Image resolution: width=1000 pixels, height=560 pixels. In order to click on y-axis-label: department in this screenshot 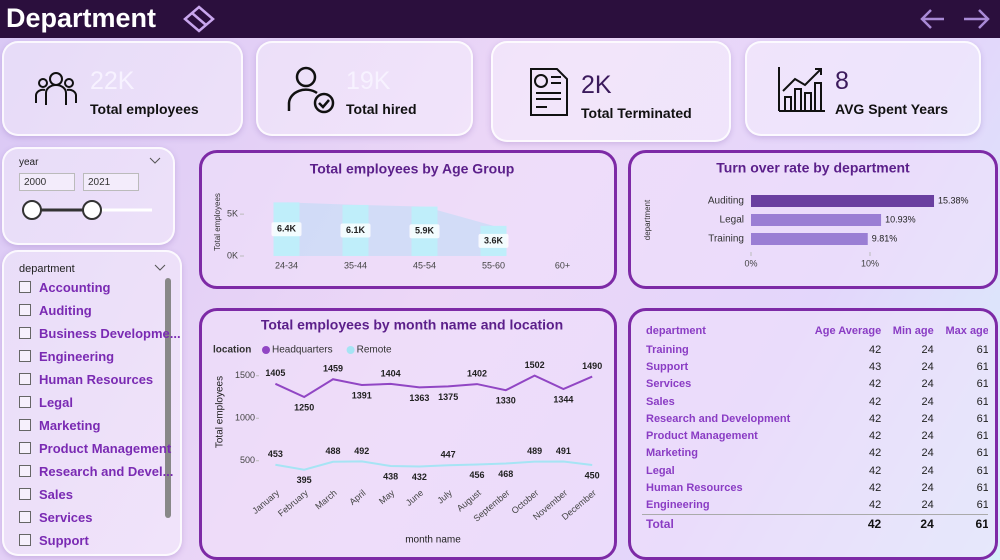, I will do `click(647, 219)`.